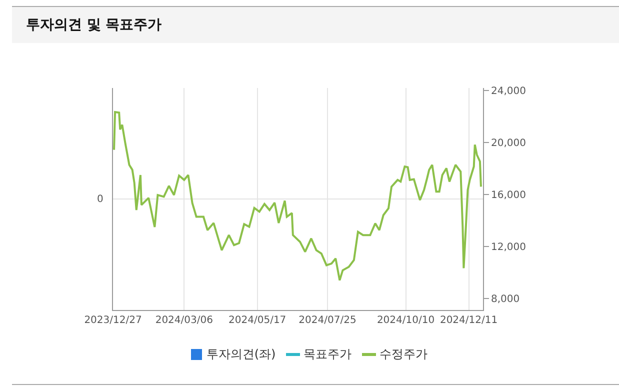 The image size is (619, 392). Describe the element at coordinates (327, 320) in the screenshot. I see `x-tick-label: 2024/07/25` at that location.